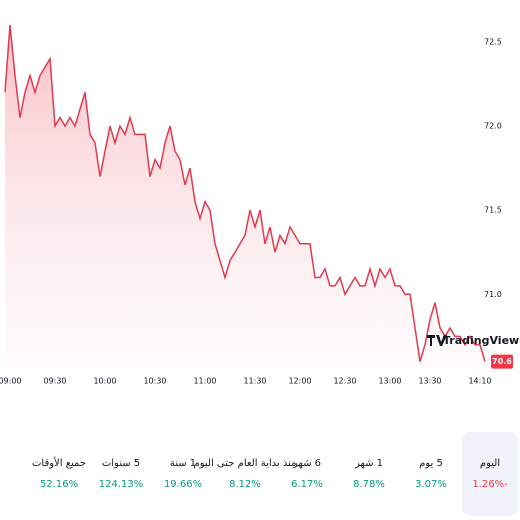 Image resolution: width=520 pixels, height=520 pixels. I want to click on period-label: 5 سنوات, so click(121, 463).